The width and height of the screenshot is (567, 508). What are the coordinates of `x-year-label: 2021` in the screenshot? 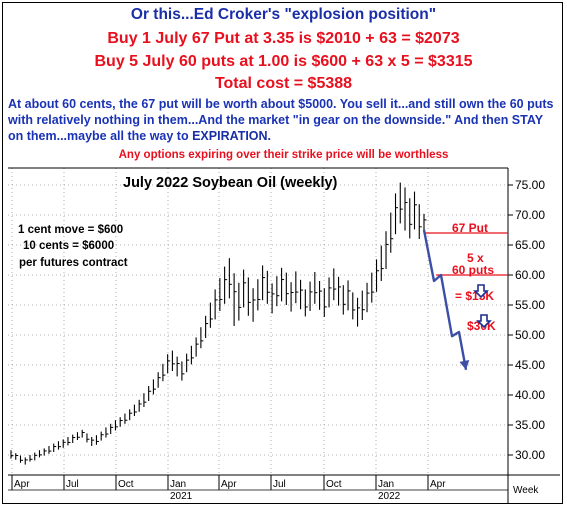 It's located at (181, 496).